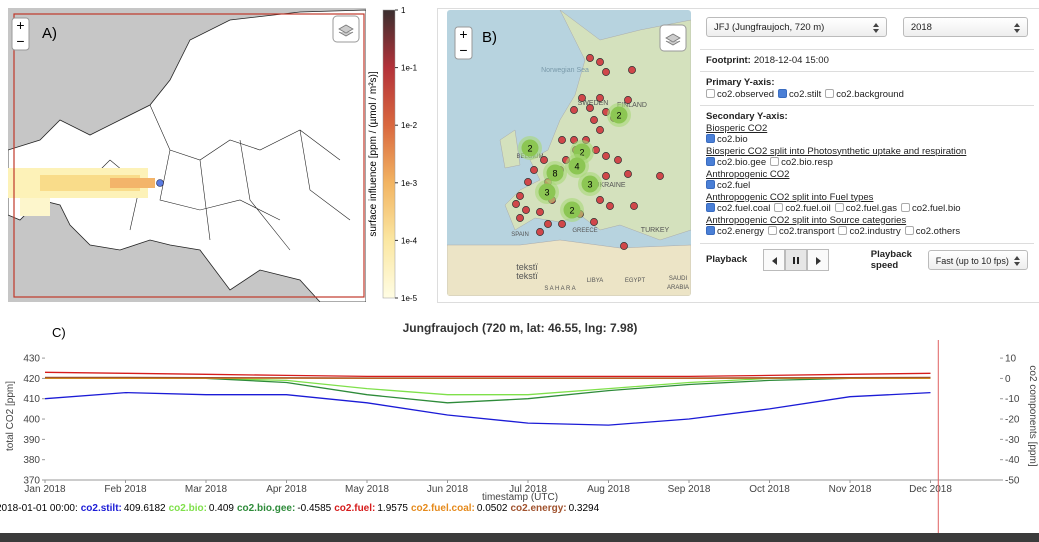 This screenshot has width=1039, height=542. I want to click on year-select: 2018, so click(965, 27).